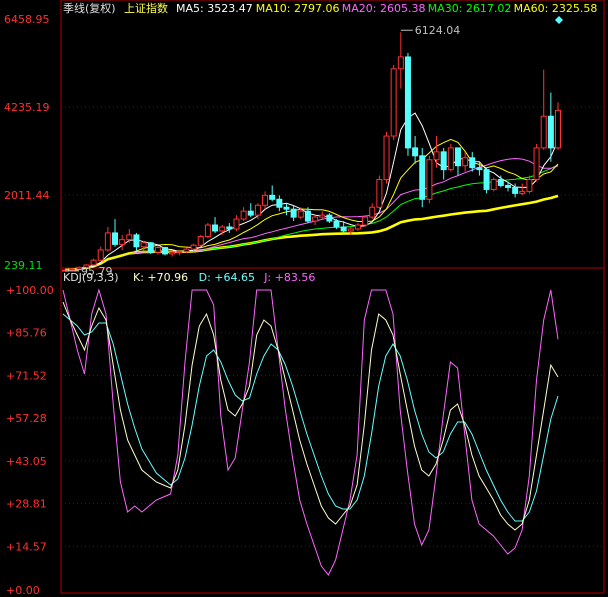  Describe the element at coordinates (470, 8) in the screenshot. I see `ma-legend-item: MA30: 2617.02` at that location.